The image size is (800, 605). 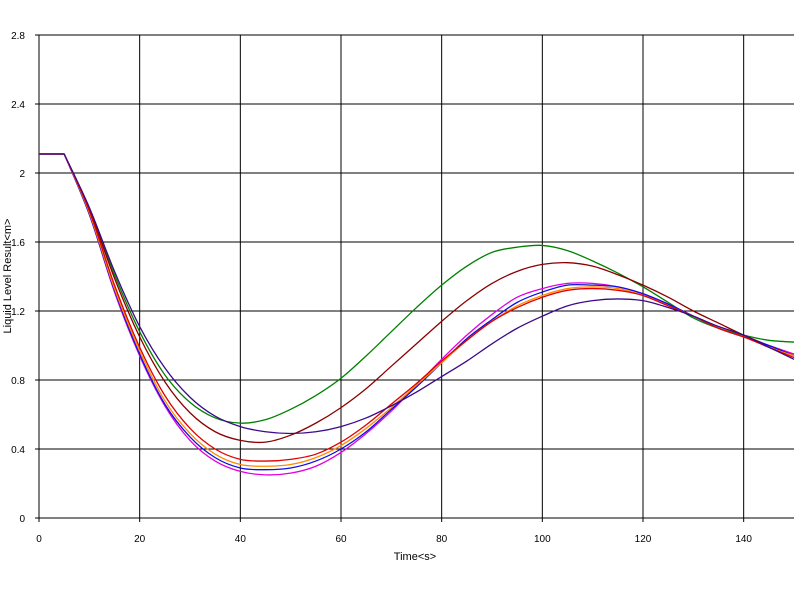 I want to click on x-tick-label: 140, so click(x=743, y=539).